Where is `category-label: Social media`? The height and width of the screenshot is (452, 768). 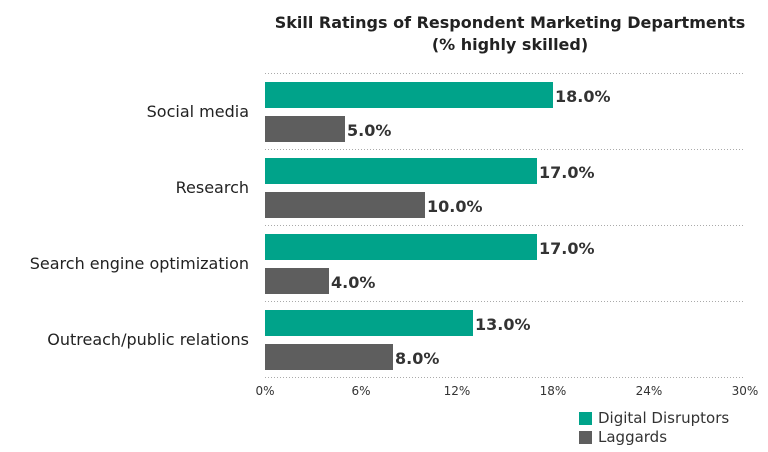
category-label: Social media is located at coordinates (198, 111).